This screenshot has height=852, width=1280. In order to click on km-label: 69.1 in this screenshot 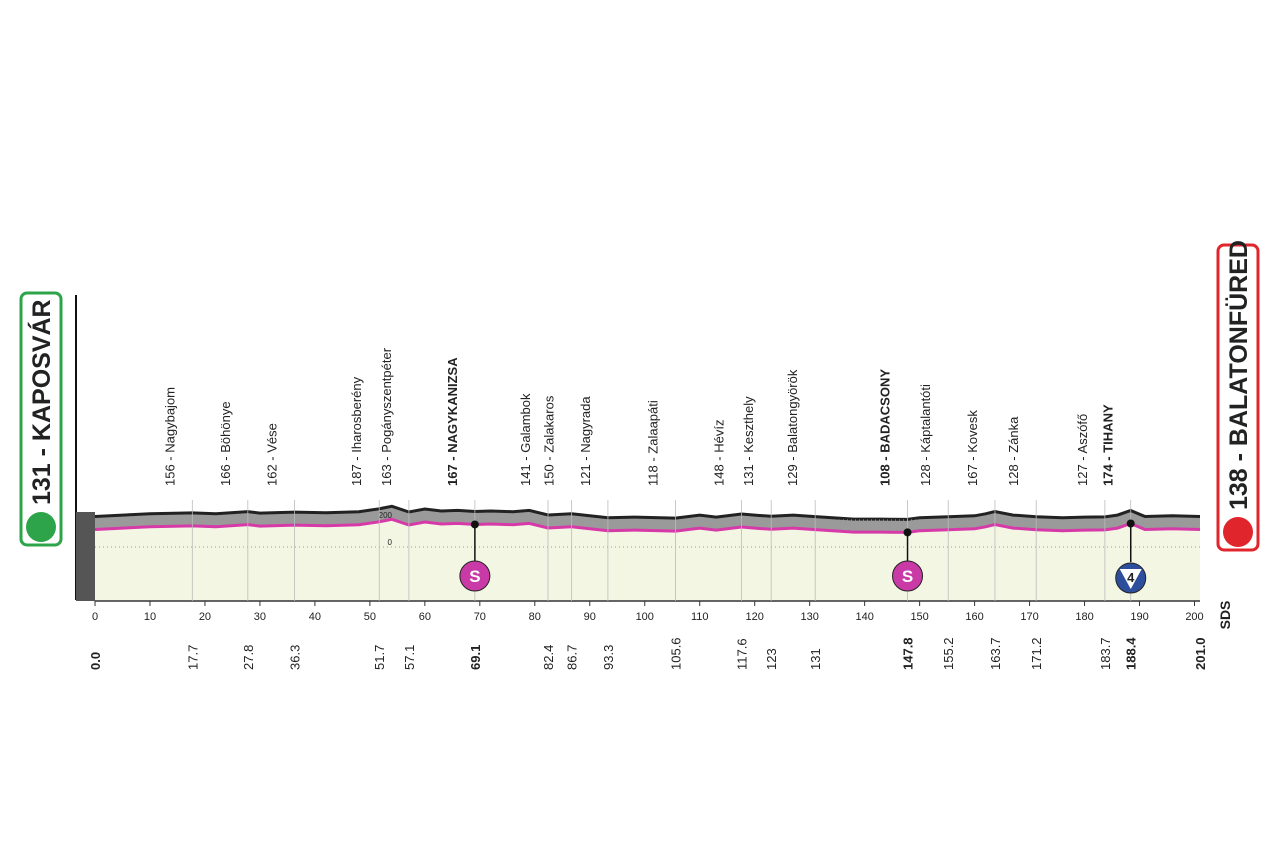, I will do `click(475, 657)`.